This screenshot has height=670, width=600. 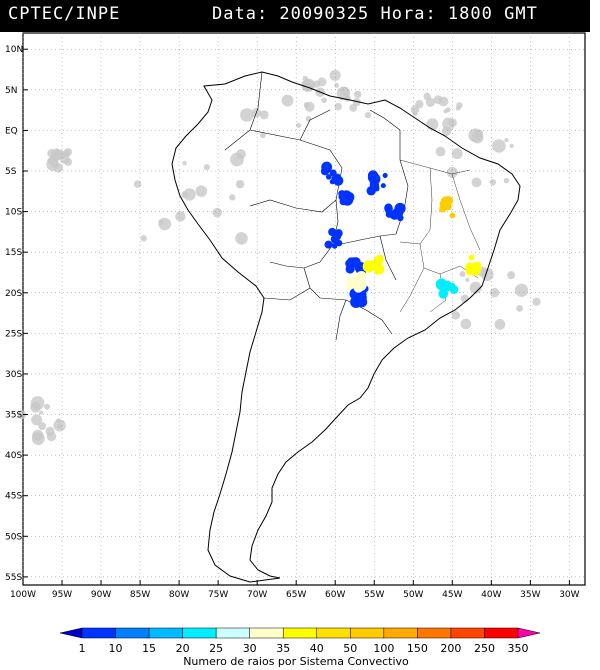 I want to click on longitude-label: 85W, so click(x=140, y=595).